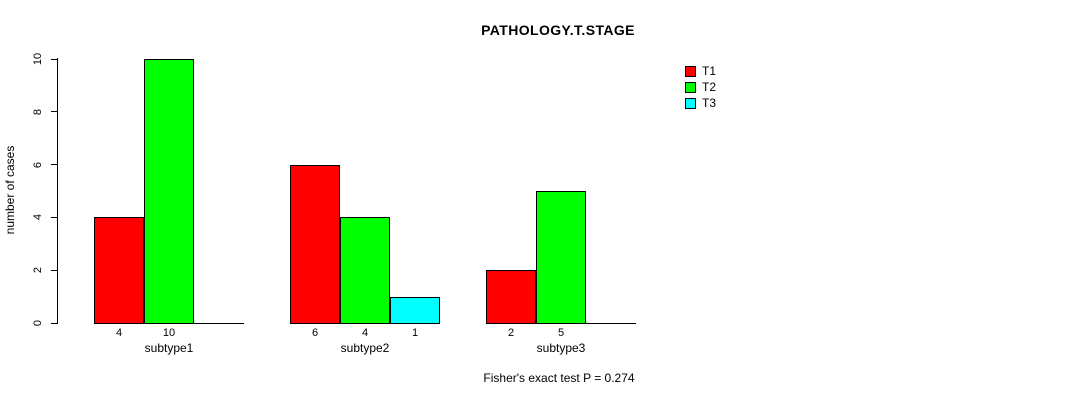  I want to click on legend-swatch-T1, so click(690, 71).